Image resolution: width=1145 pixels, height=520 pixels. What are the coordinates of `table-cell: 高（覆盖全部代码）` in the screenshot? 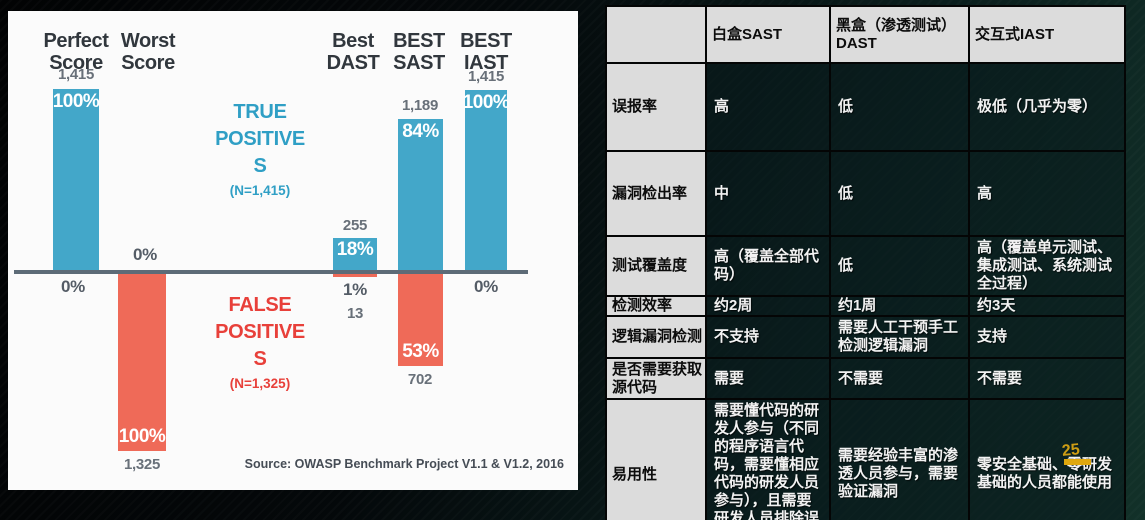 It's located at (768, 266).